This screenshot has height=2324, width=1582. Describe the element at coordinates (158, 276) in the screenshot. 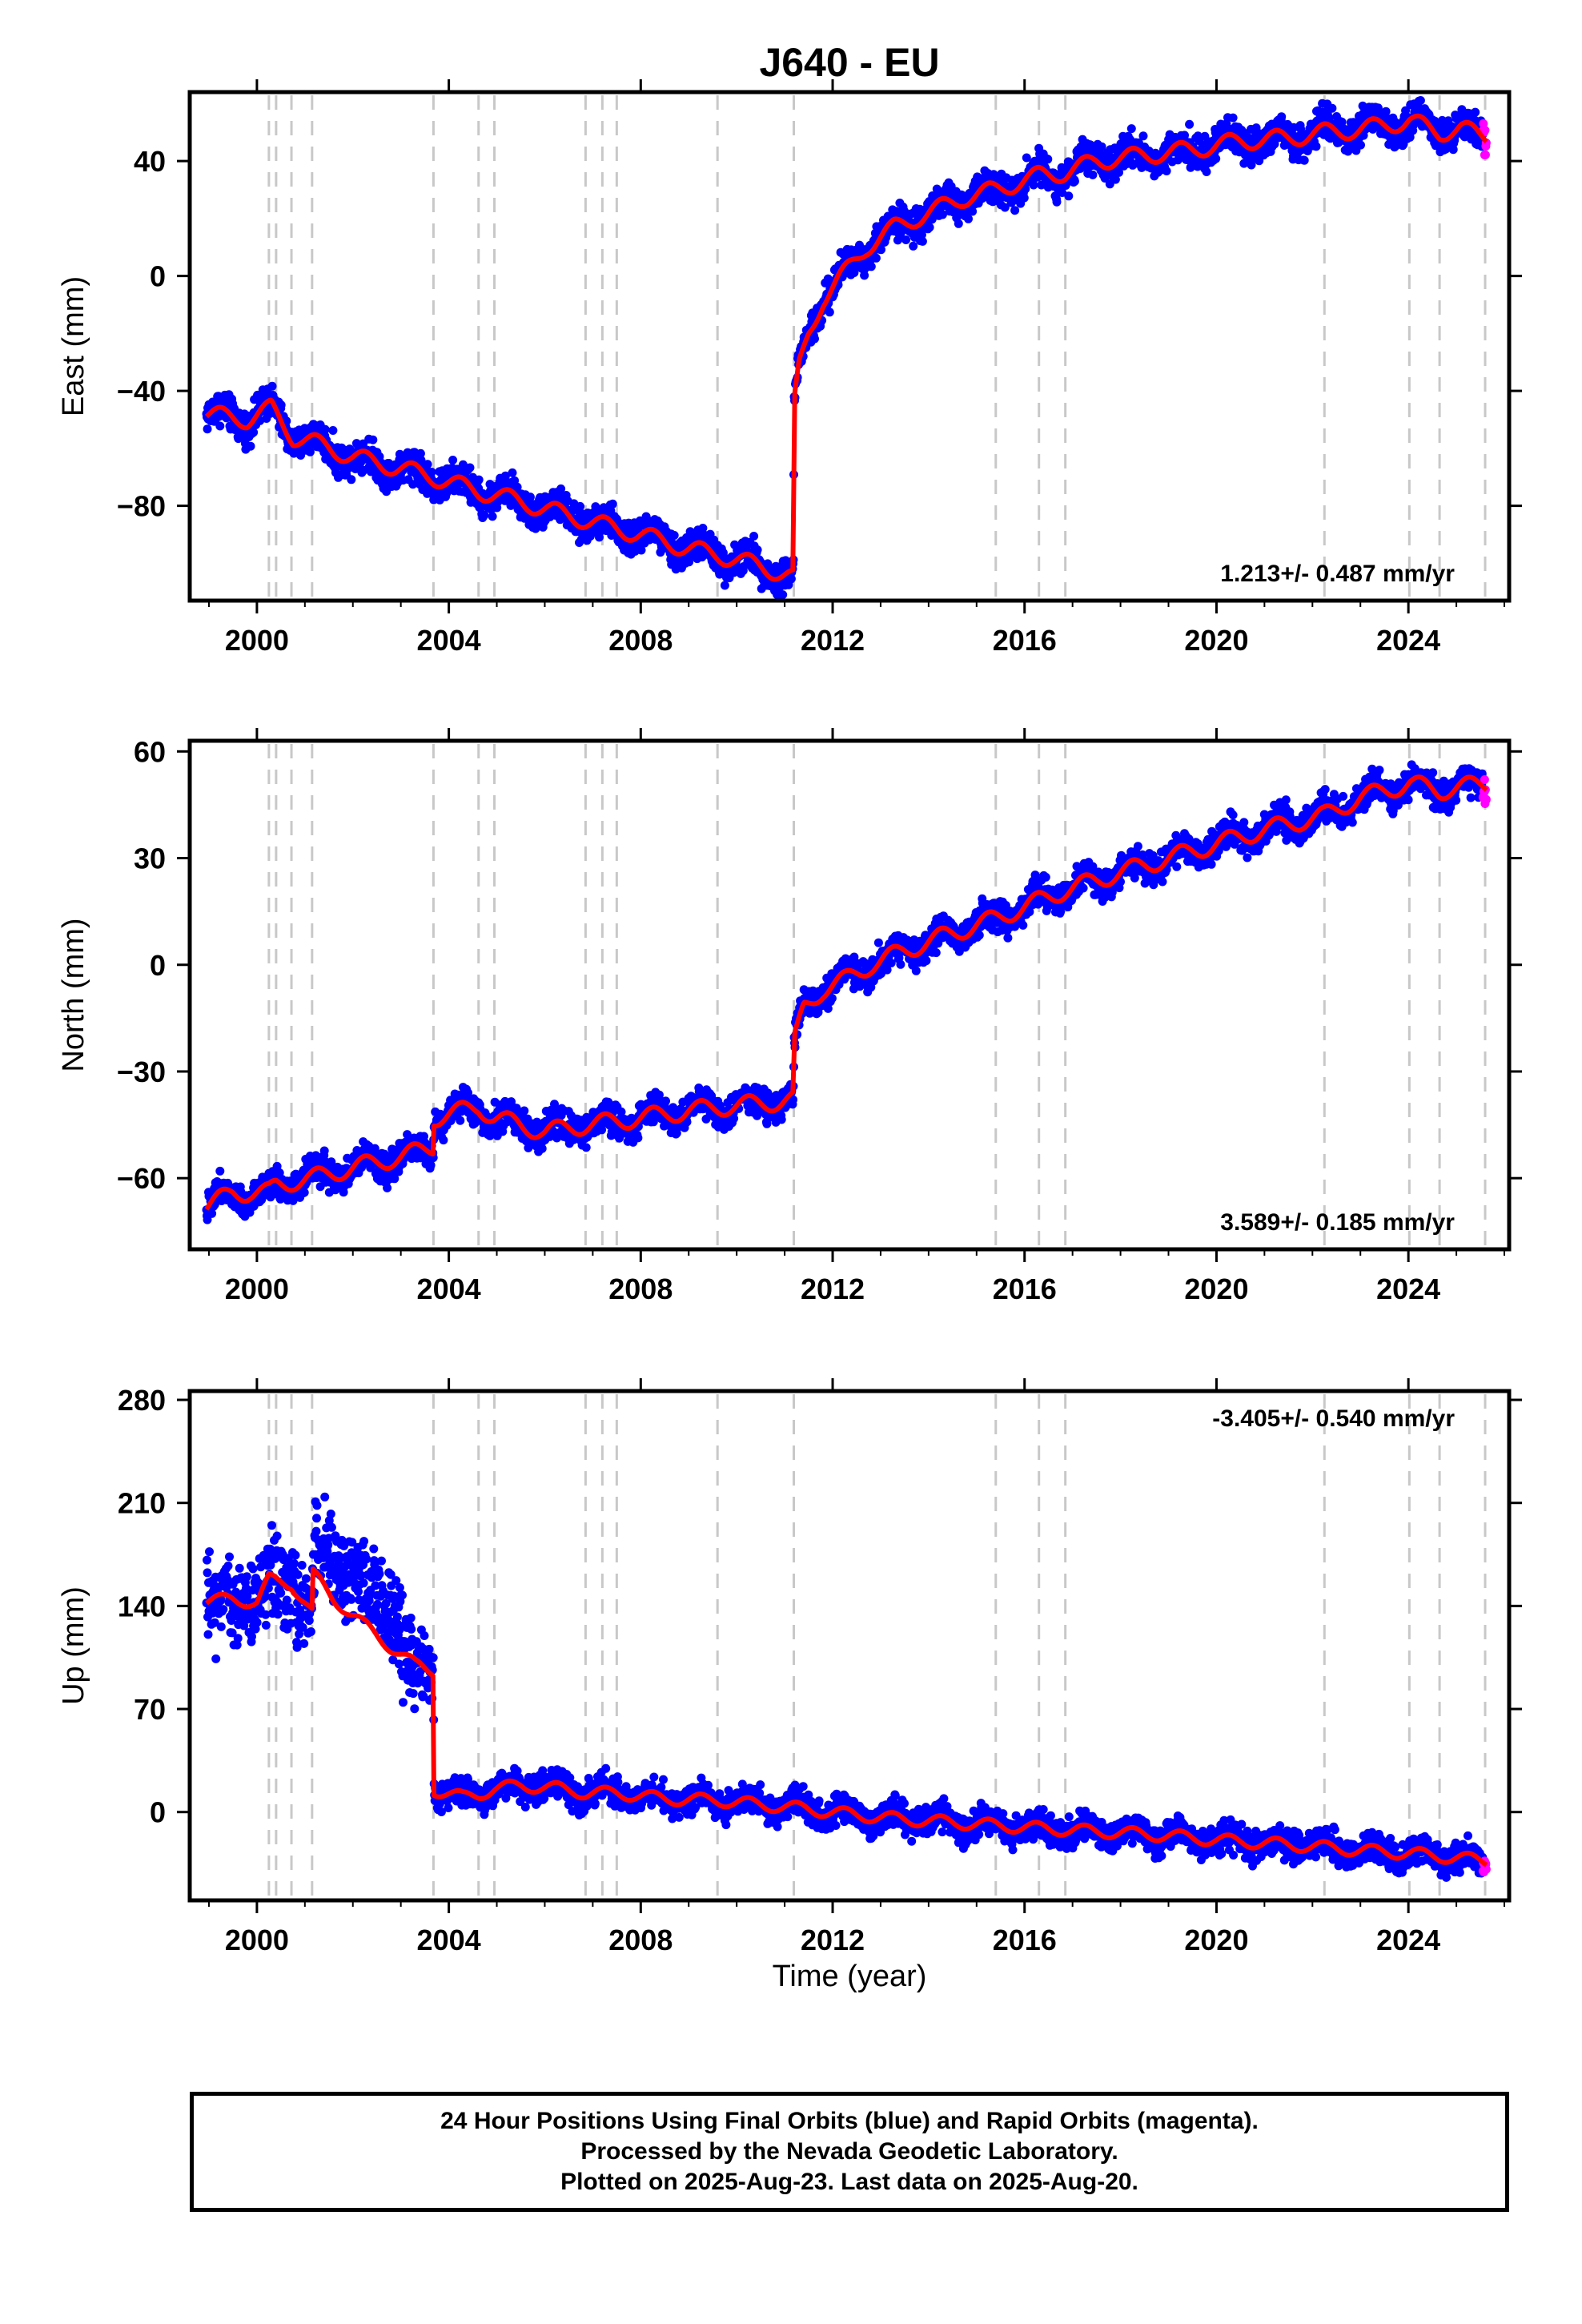

I see `y-tick-label: 0` at that location.